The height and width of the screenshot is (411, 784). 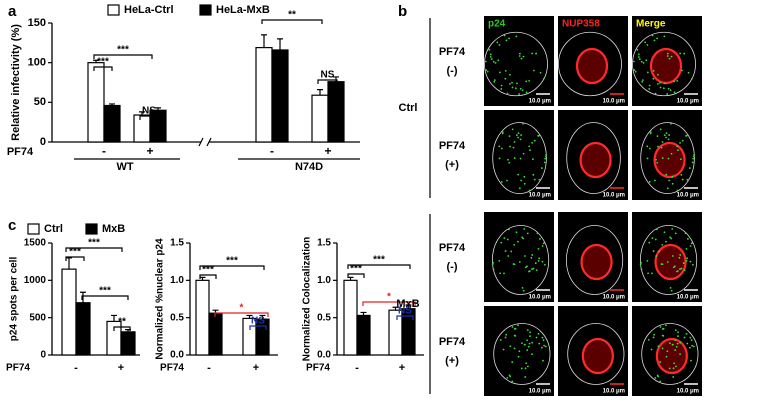 What do you see at coordinates (519, 155) in the screenshot?
I see `micrograph-background` at bounding box center [519, 155].